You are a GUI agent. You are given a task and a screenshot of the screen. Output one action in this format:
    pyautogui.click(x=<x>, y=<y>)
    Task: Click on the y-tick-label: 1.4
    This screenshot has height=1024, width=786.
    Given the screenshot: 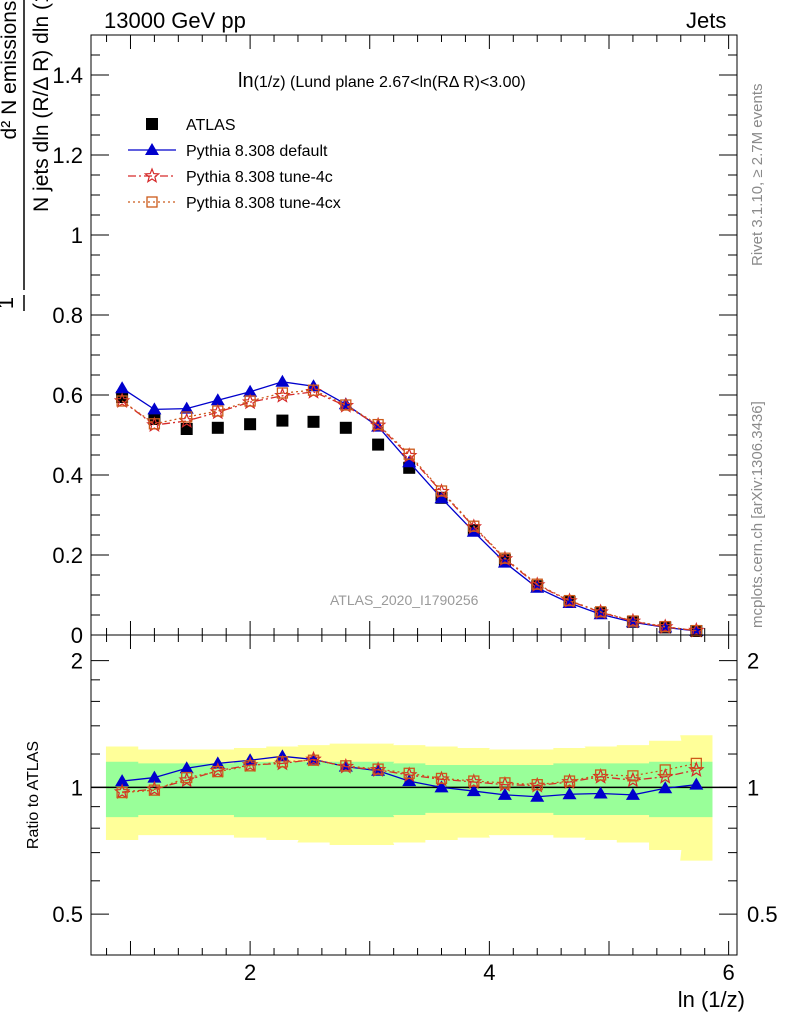 What is the action you would take?
    pyautogui.click(x=67, y=75)
    